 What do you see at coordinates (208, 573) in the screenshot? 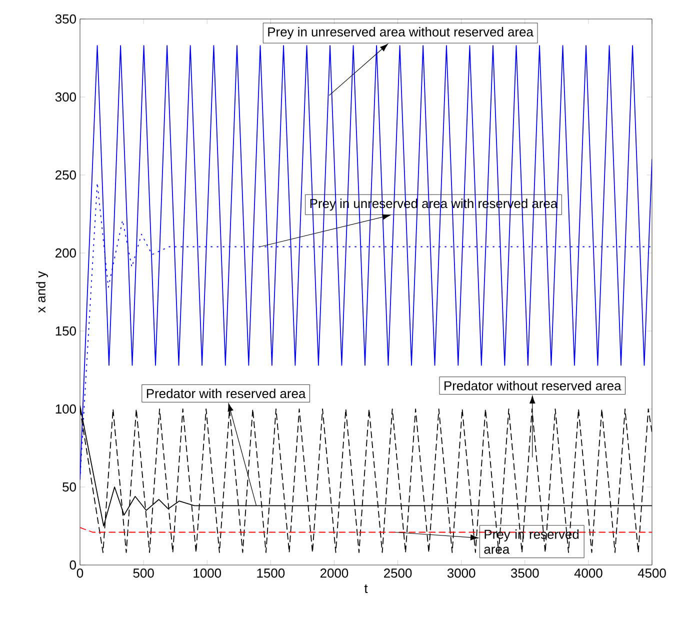
I see `x-tick-label: 1000` at bounding box center [208, 573].